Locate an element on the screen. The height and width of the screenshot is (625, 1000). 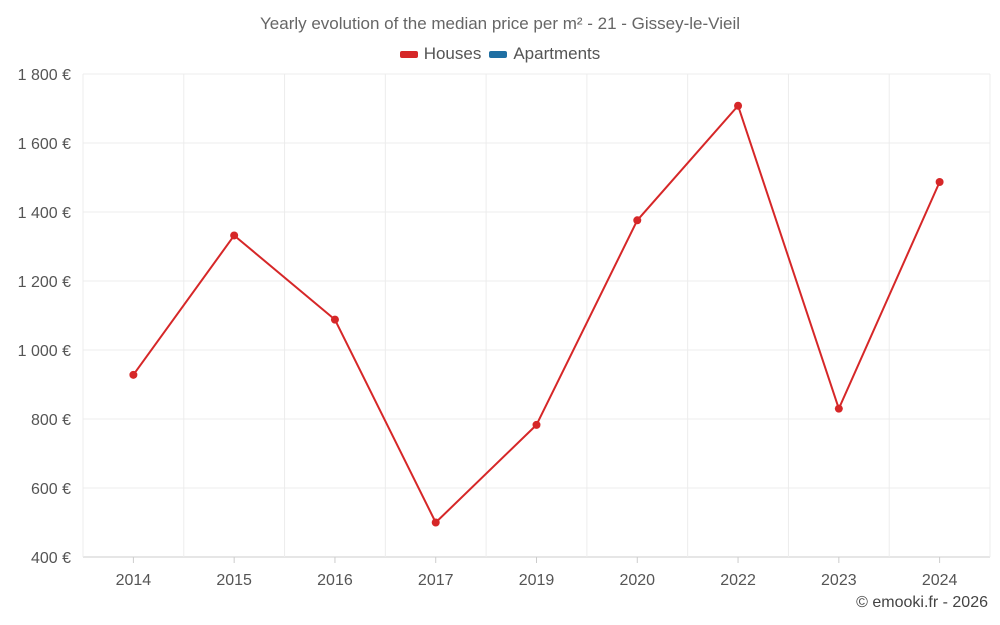
x-tick-label: 2023 is located at coordinates (839, 580).